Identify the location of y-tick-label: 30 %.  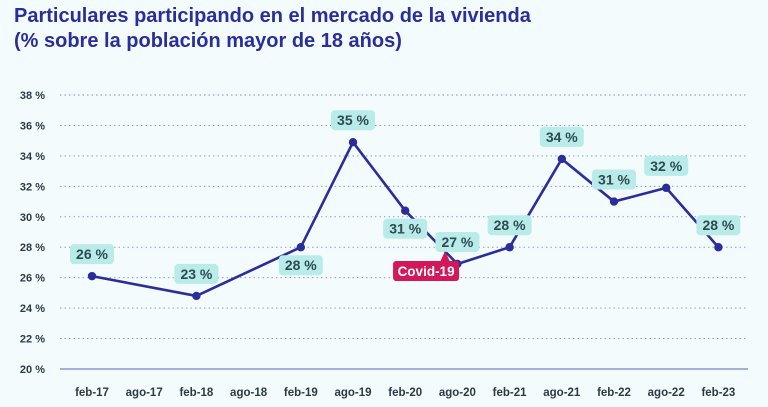
(32, 218).